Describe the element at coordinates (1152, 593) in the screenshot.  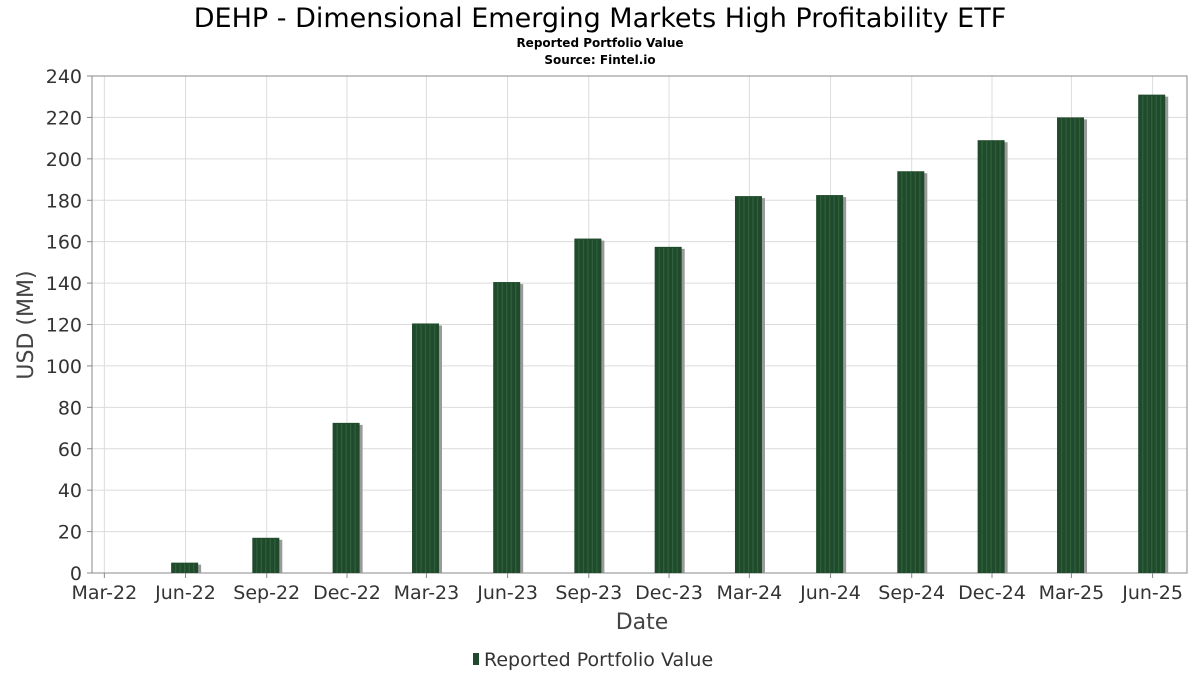
I see `x-tick-label: Jun-25` at that location.